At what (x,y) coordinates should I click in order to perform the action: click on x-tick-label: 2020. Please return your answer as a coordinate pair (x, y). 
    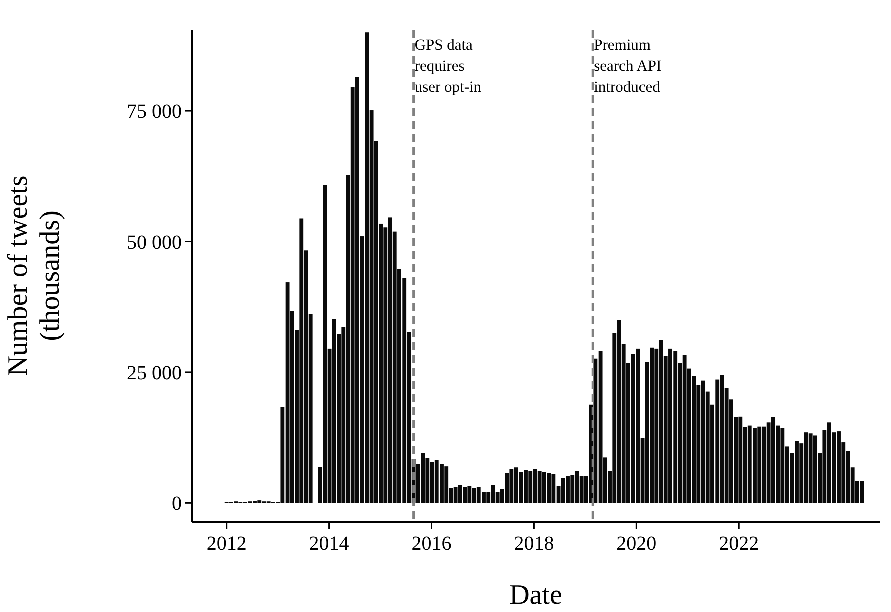
    Looking at the image, I should click on (636, 544).